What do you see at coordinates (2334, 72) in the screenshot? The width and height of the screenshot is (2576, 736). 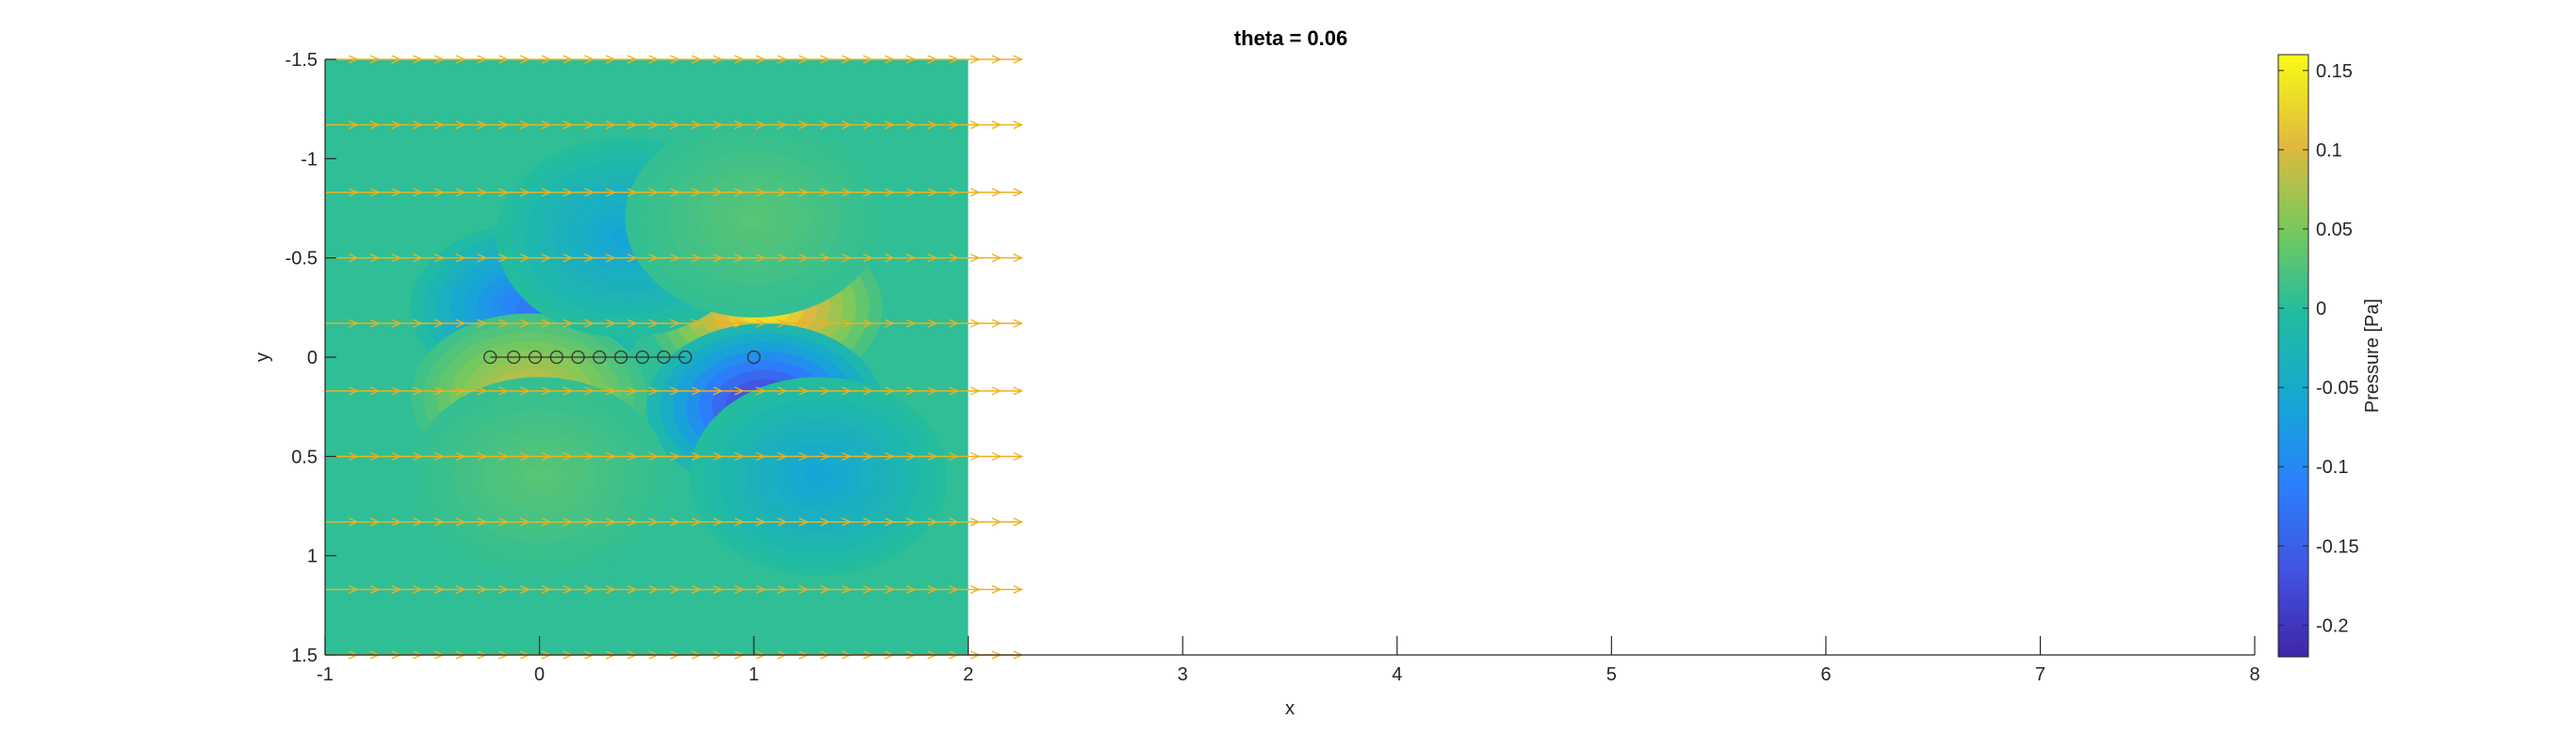 I see `colorbar-tick-label: 0.15` at bounding box center [2334, 72].